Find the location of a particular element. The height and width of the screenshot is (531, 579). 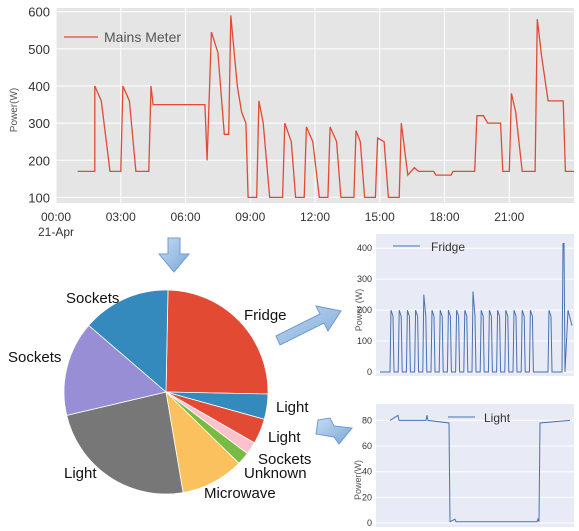

mains-legend: Mains Meter is located at coordinates (122, 37).